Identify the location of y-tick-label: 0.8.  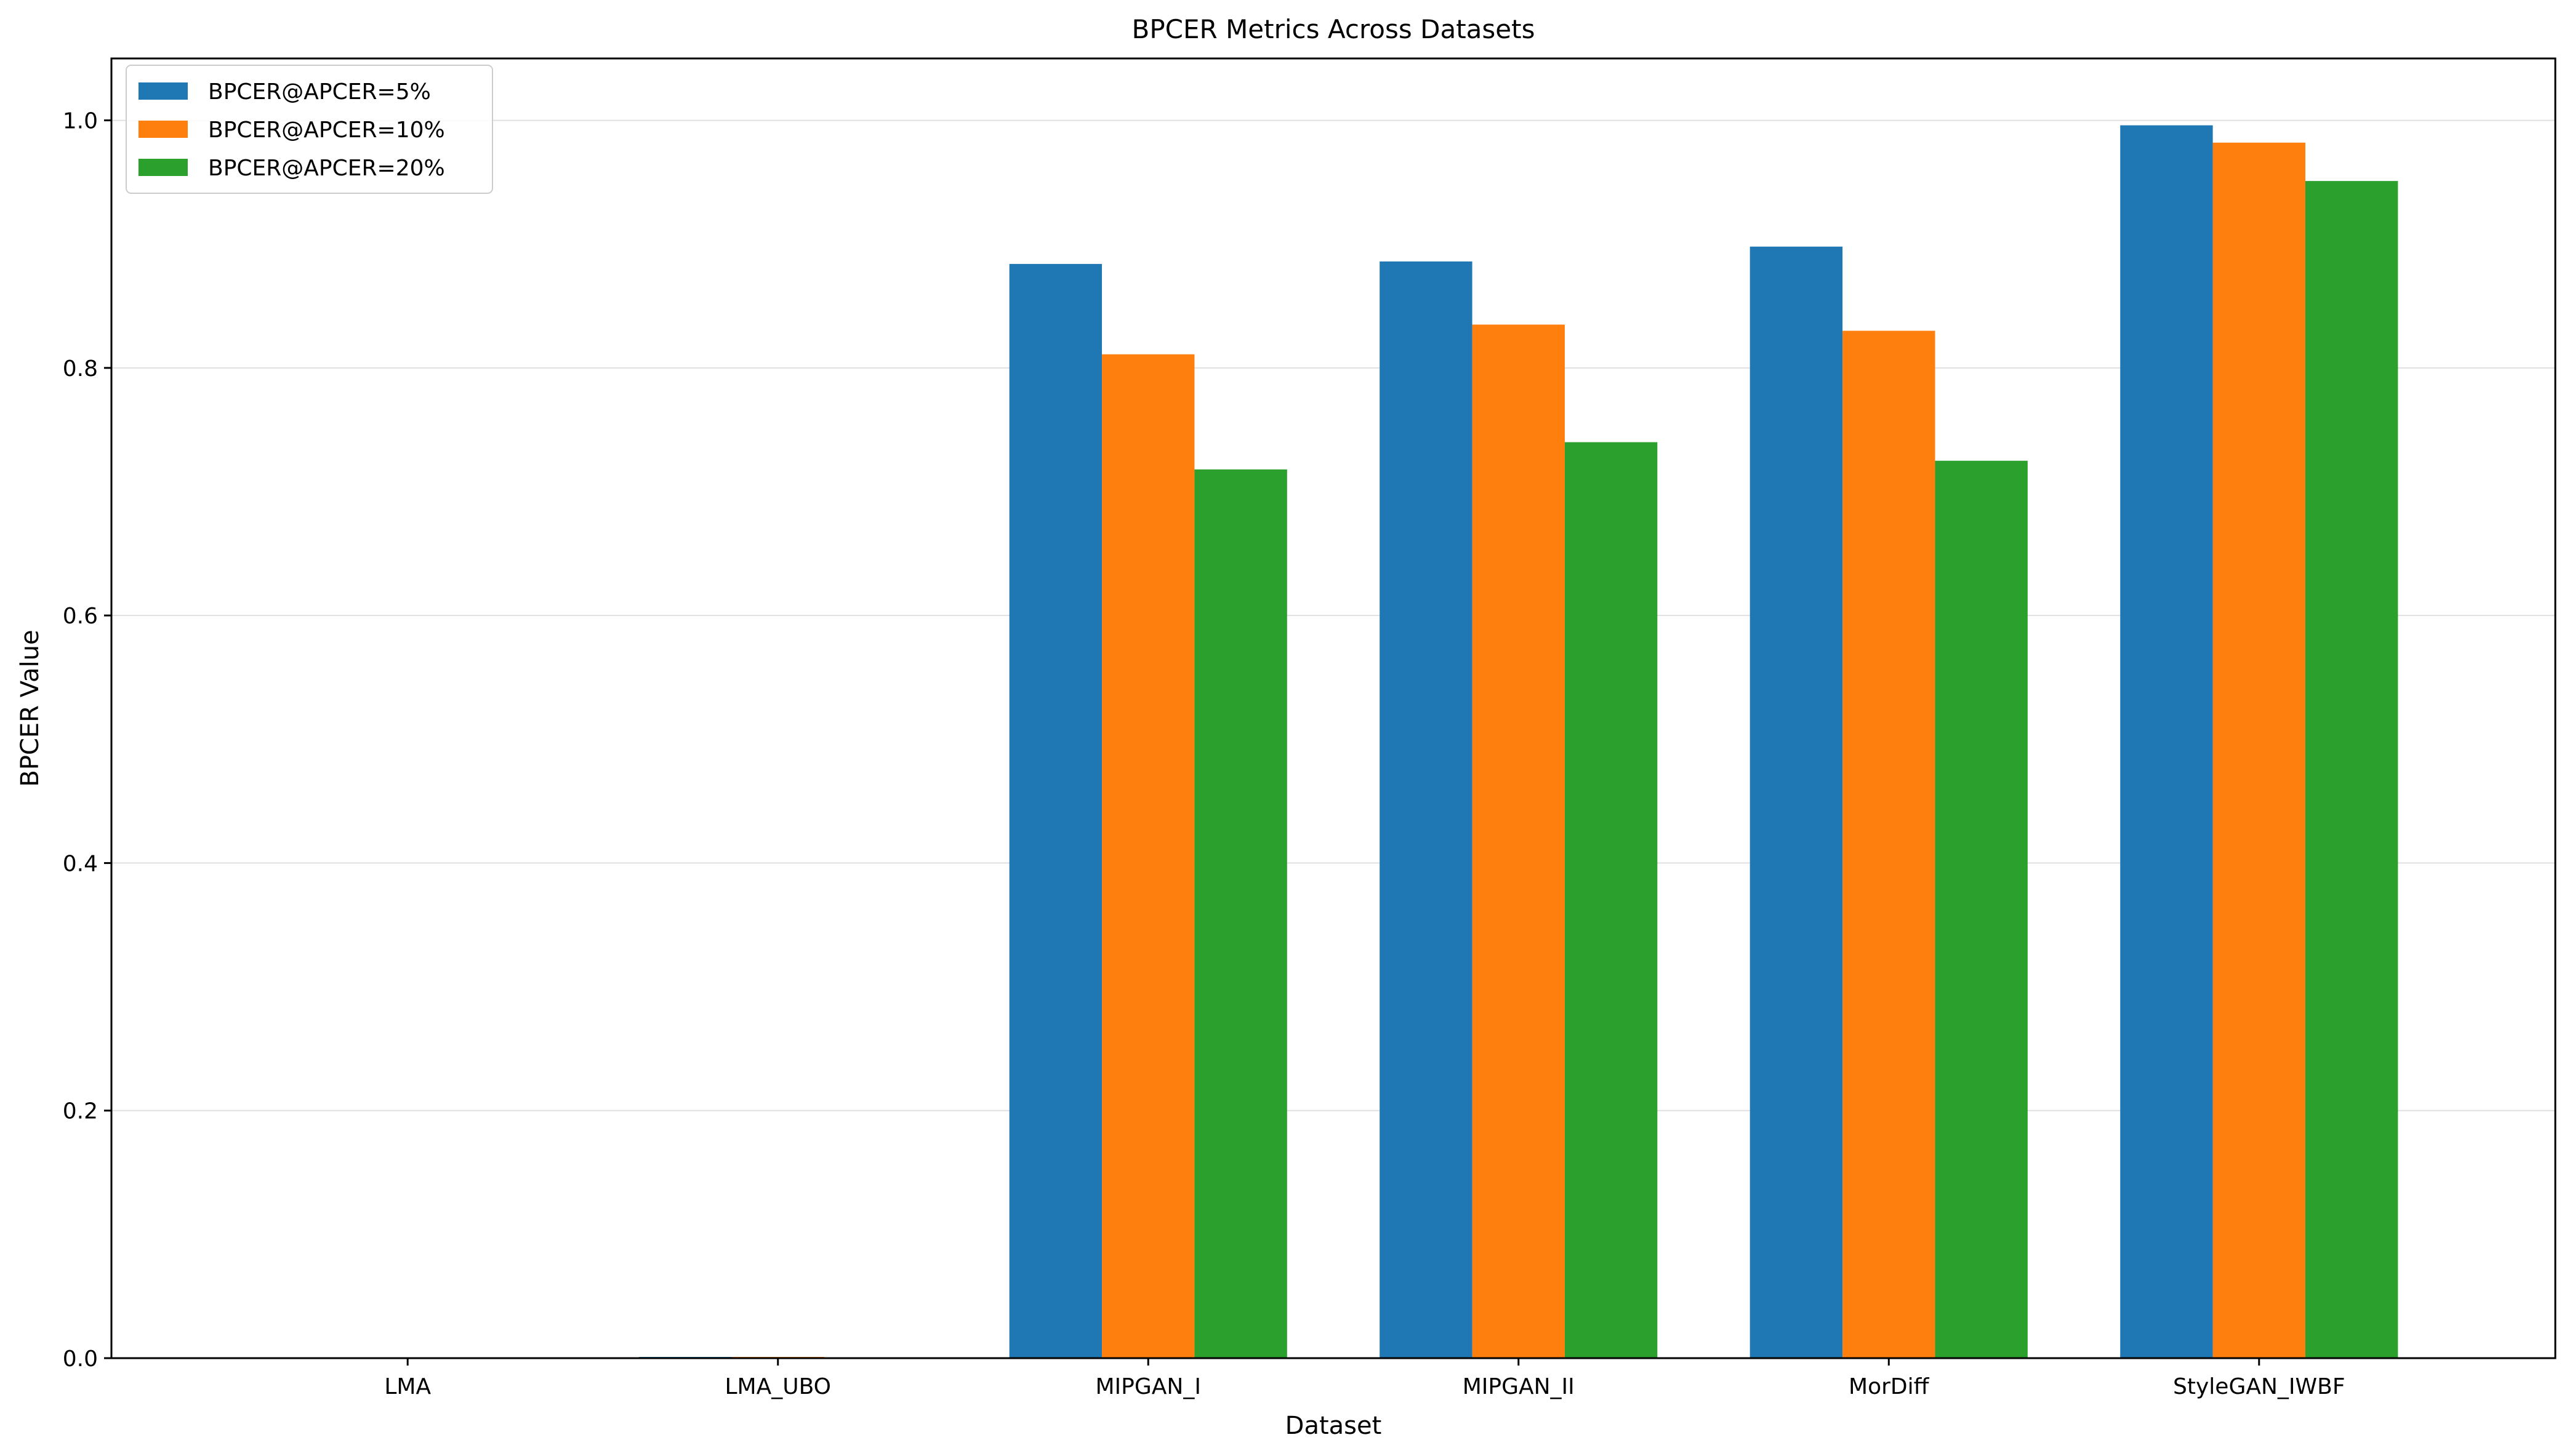
(80, 369).